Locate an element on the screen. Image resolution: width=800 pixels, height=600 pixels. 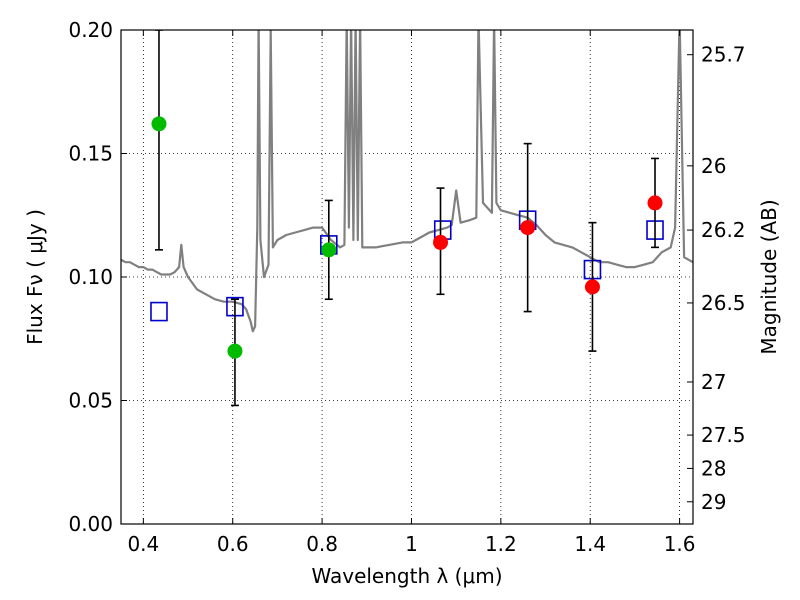
x-tick-label: 0.4 is located at coordinates (143, 544).